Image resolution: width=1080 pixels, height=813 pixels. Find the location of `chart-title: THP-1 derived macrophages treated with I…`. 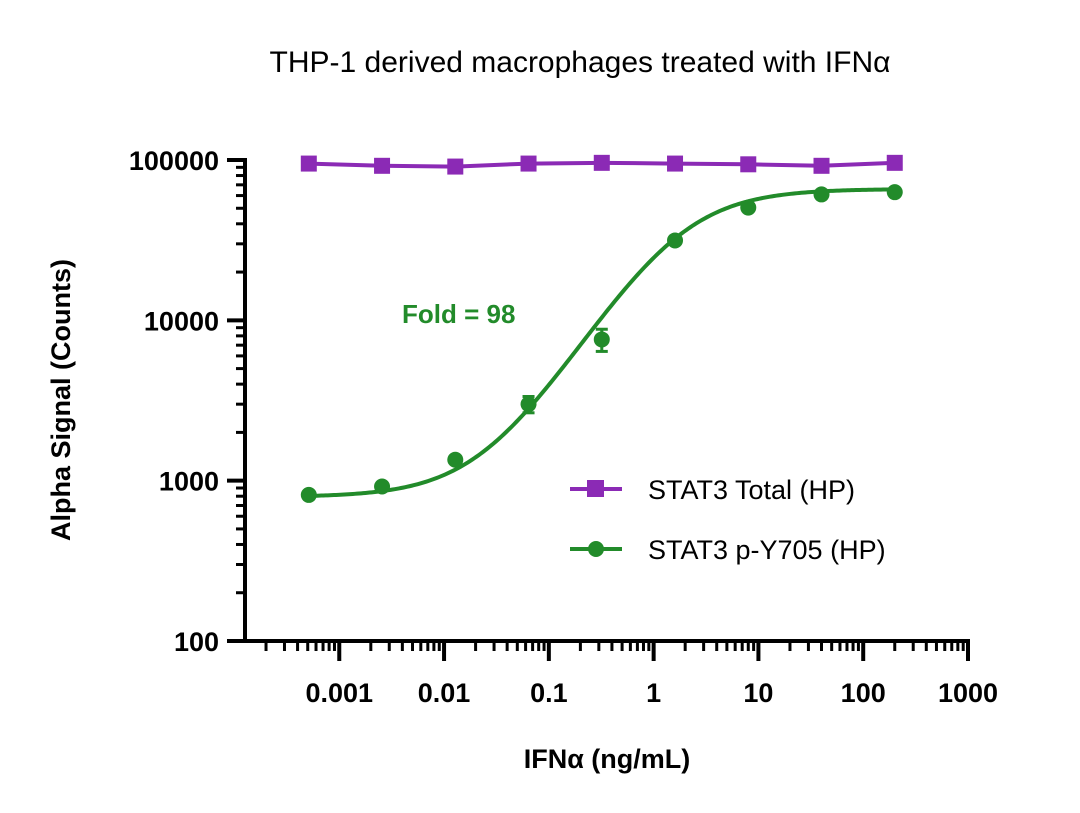

chart-title: THP-1 derived macrophages treated with I… is located at coordinates (580, 62).